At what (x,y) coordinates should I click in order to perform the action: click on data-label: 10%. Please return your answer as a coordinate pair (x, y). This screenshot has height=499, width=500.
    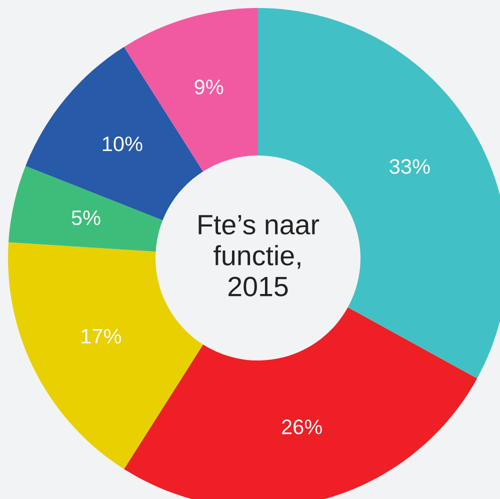
    Looking at the image, I should click on (122, 144).